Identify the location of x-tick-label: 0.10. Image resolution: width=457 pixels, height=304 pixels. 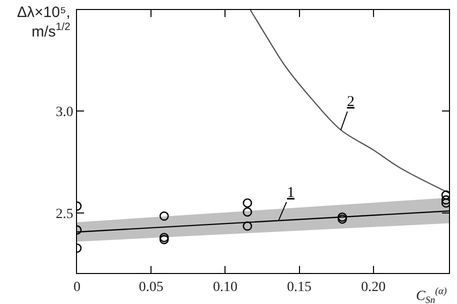
(225, 287).